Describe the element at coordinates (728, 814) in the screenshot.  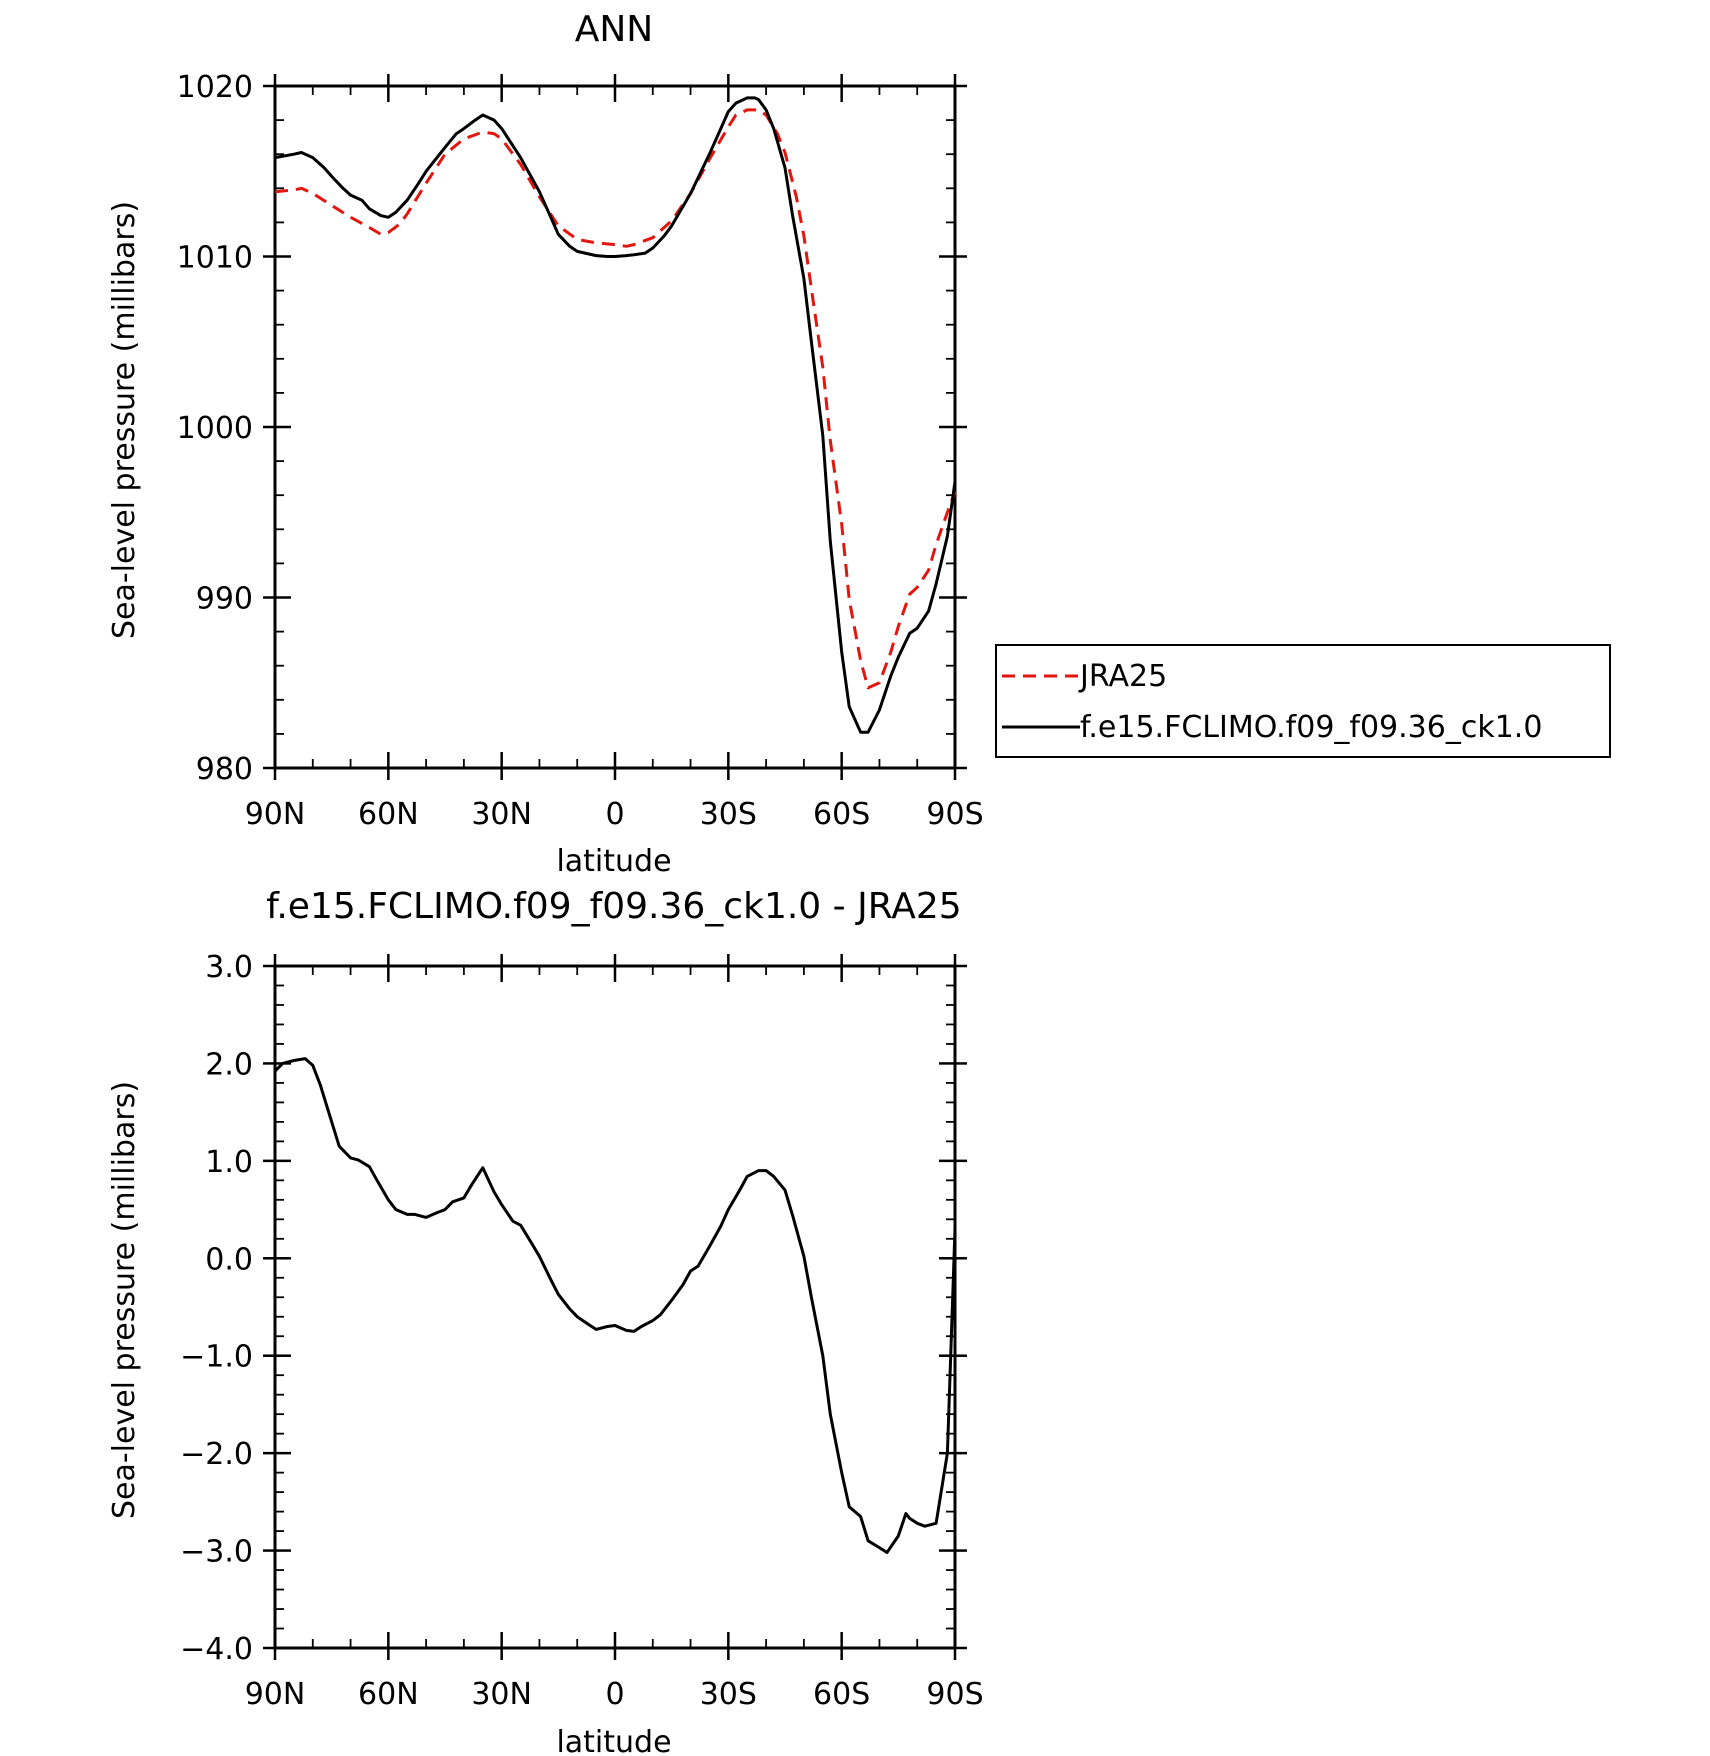
I see `top-x-tick-label: 30S` at that location.